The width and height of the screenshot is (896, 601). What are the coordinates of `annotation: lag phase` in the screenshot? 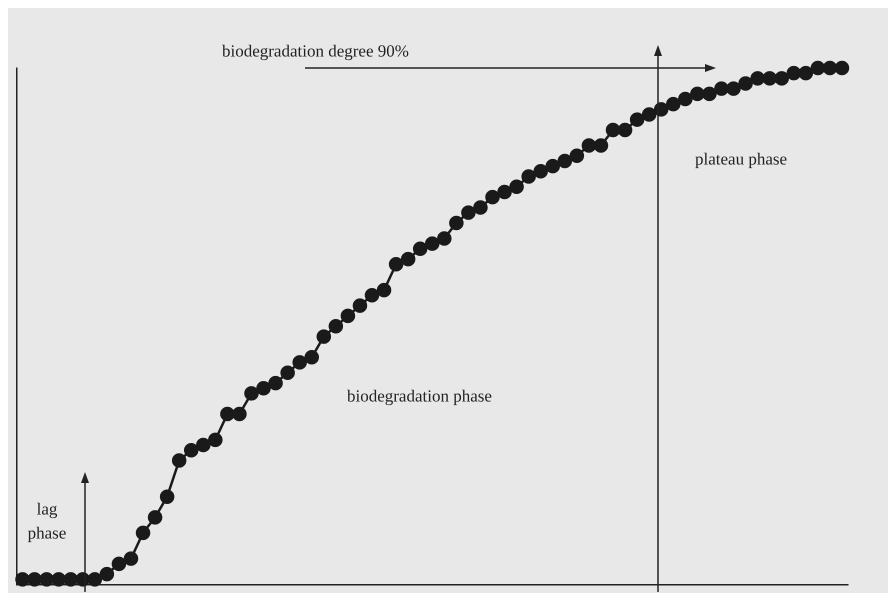 It's located at (47, 520).